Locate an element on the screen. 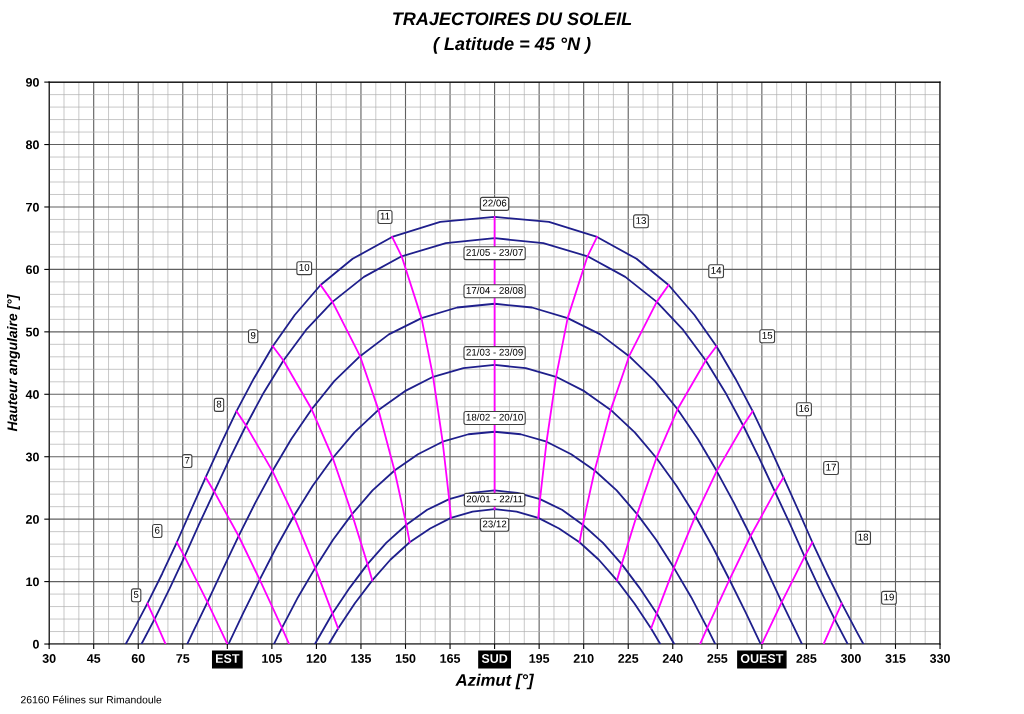  y-tick-label: 30 is located at coordinates (32, 457).